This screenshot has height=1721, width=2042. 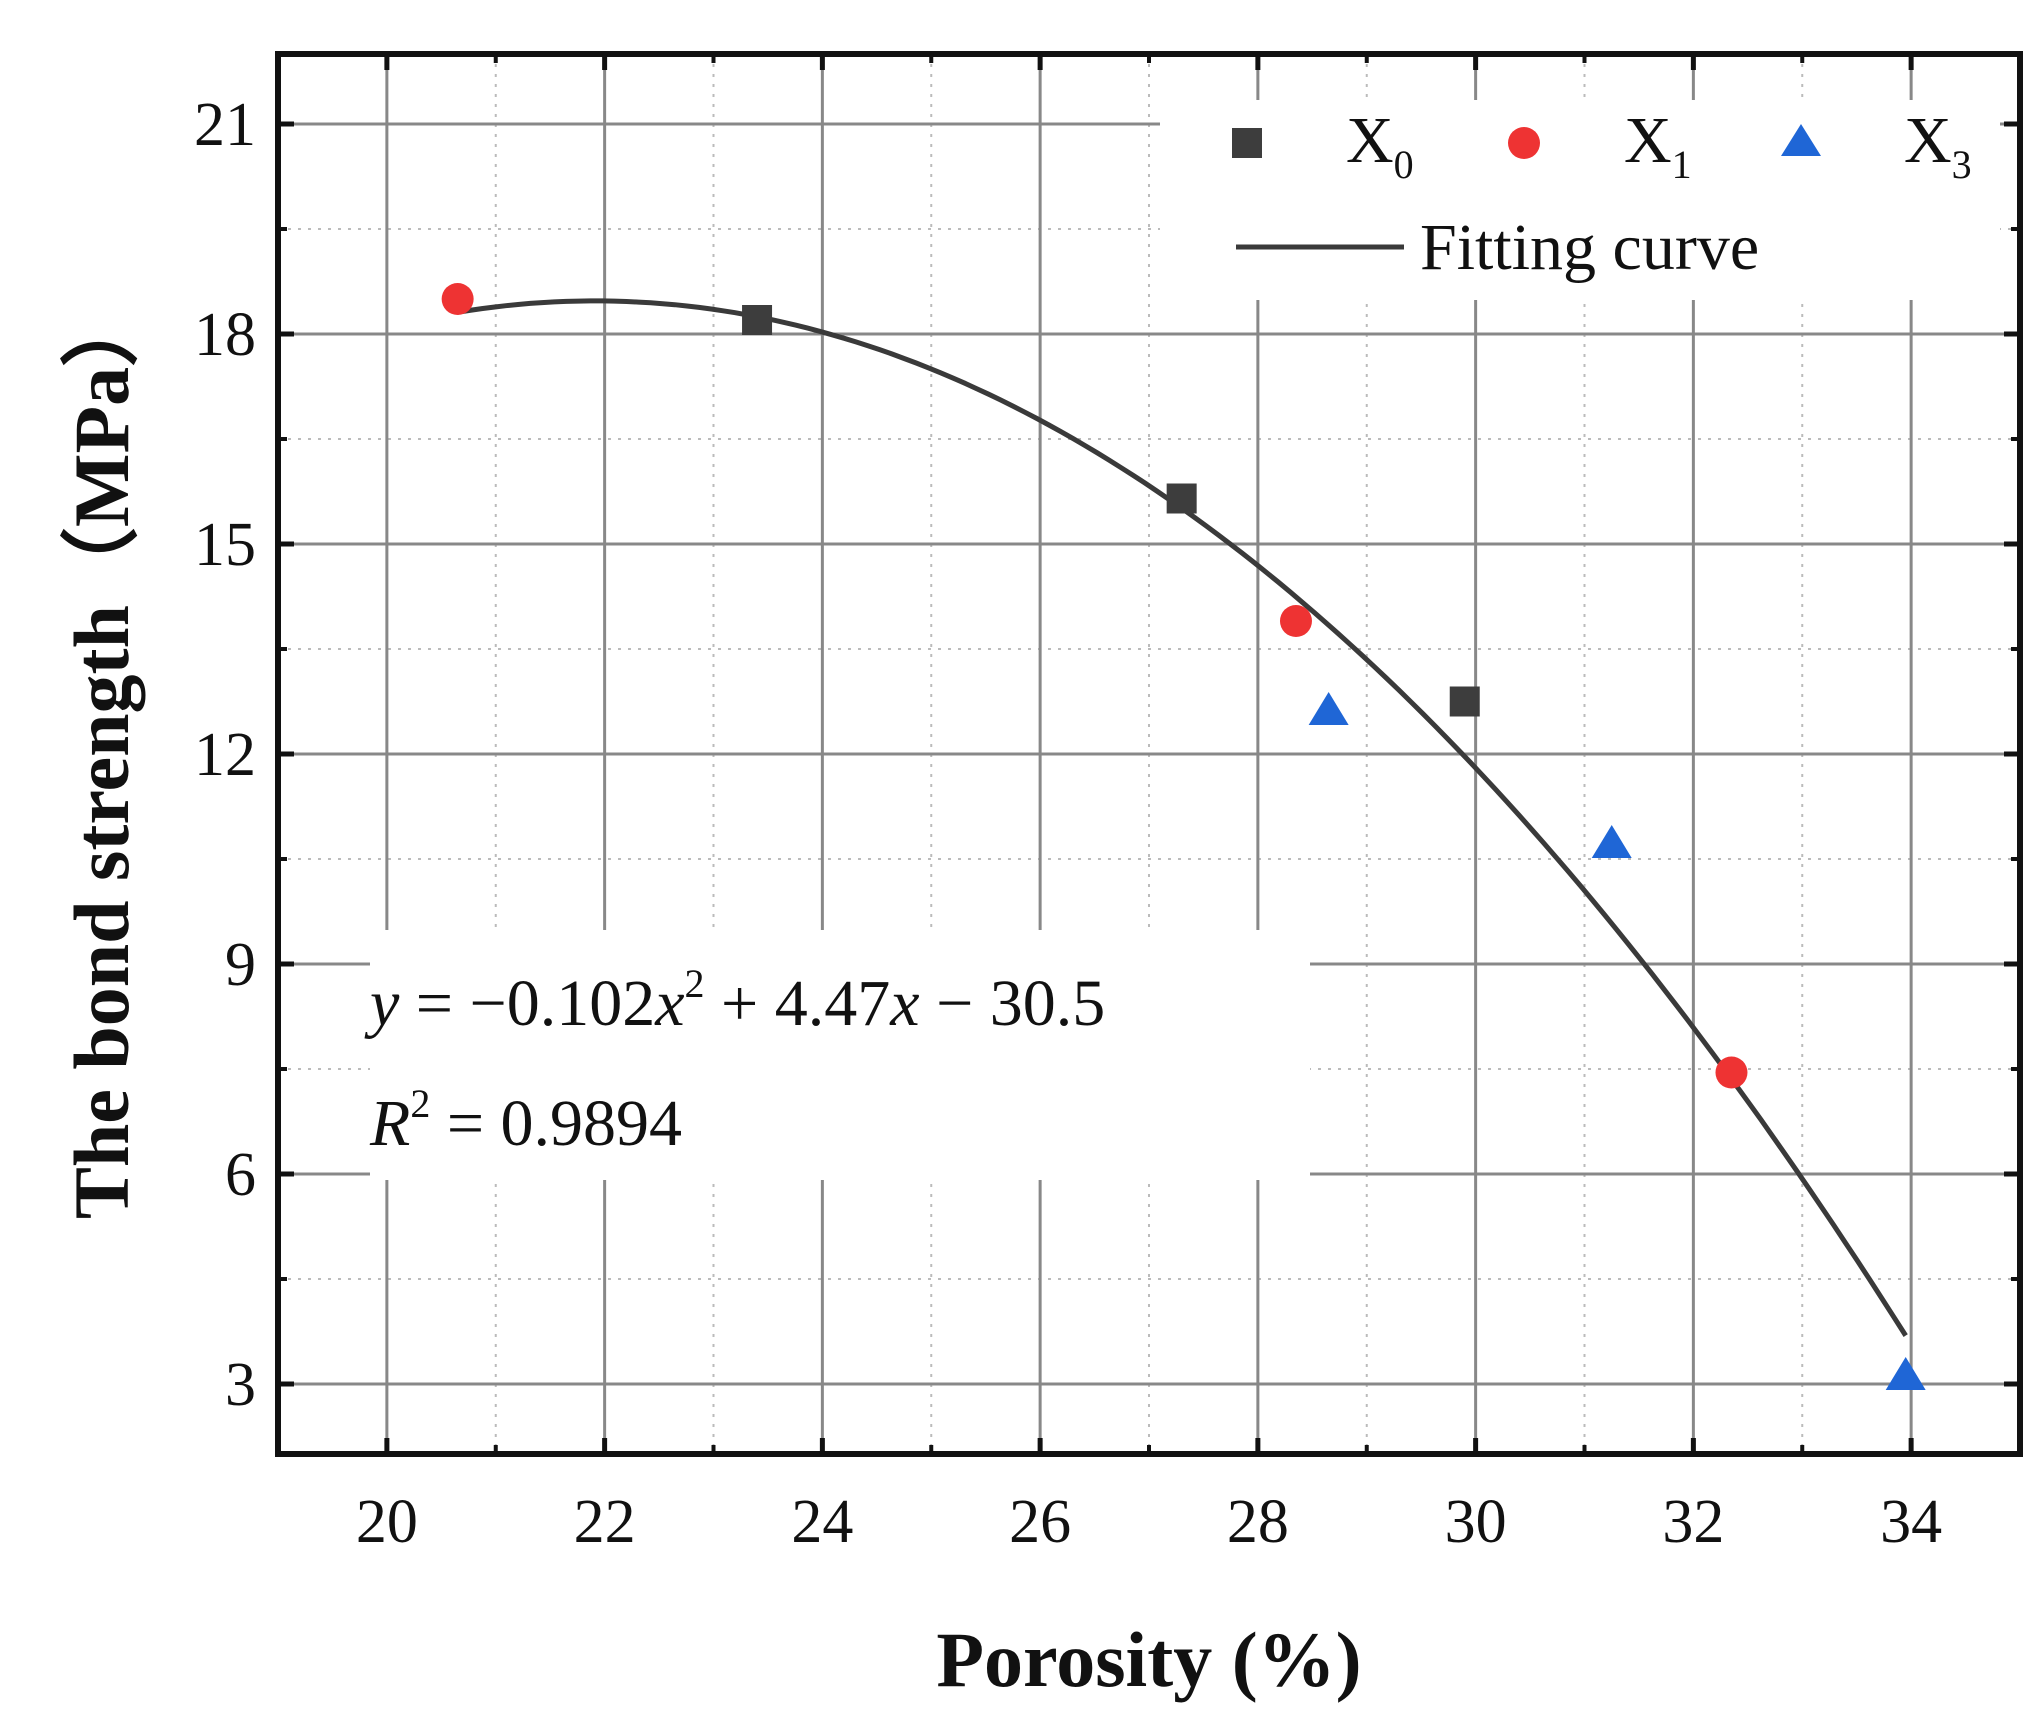 I want to click on legend: X0 X1 X3 Fitting curve, so click(x=1602, y=194).